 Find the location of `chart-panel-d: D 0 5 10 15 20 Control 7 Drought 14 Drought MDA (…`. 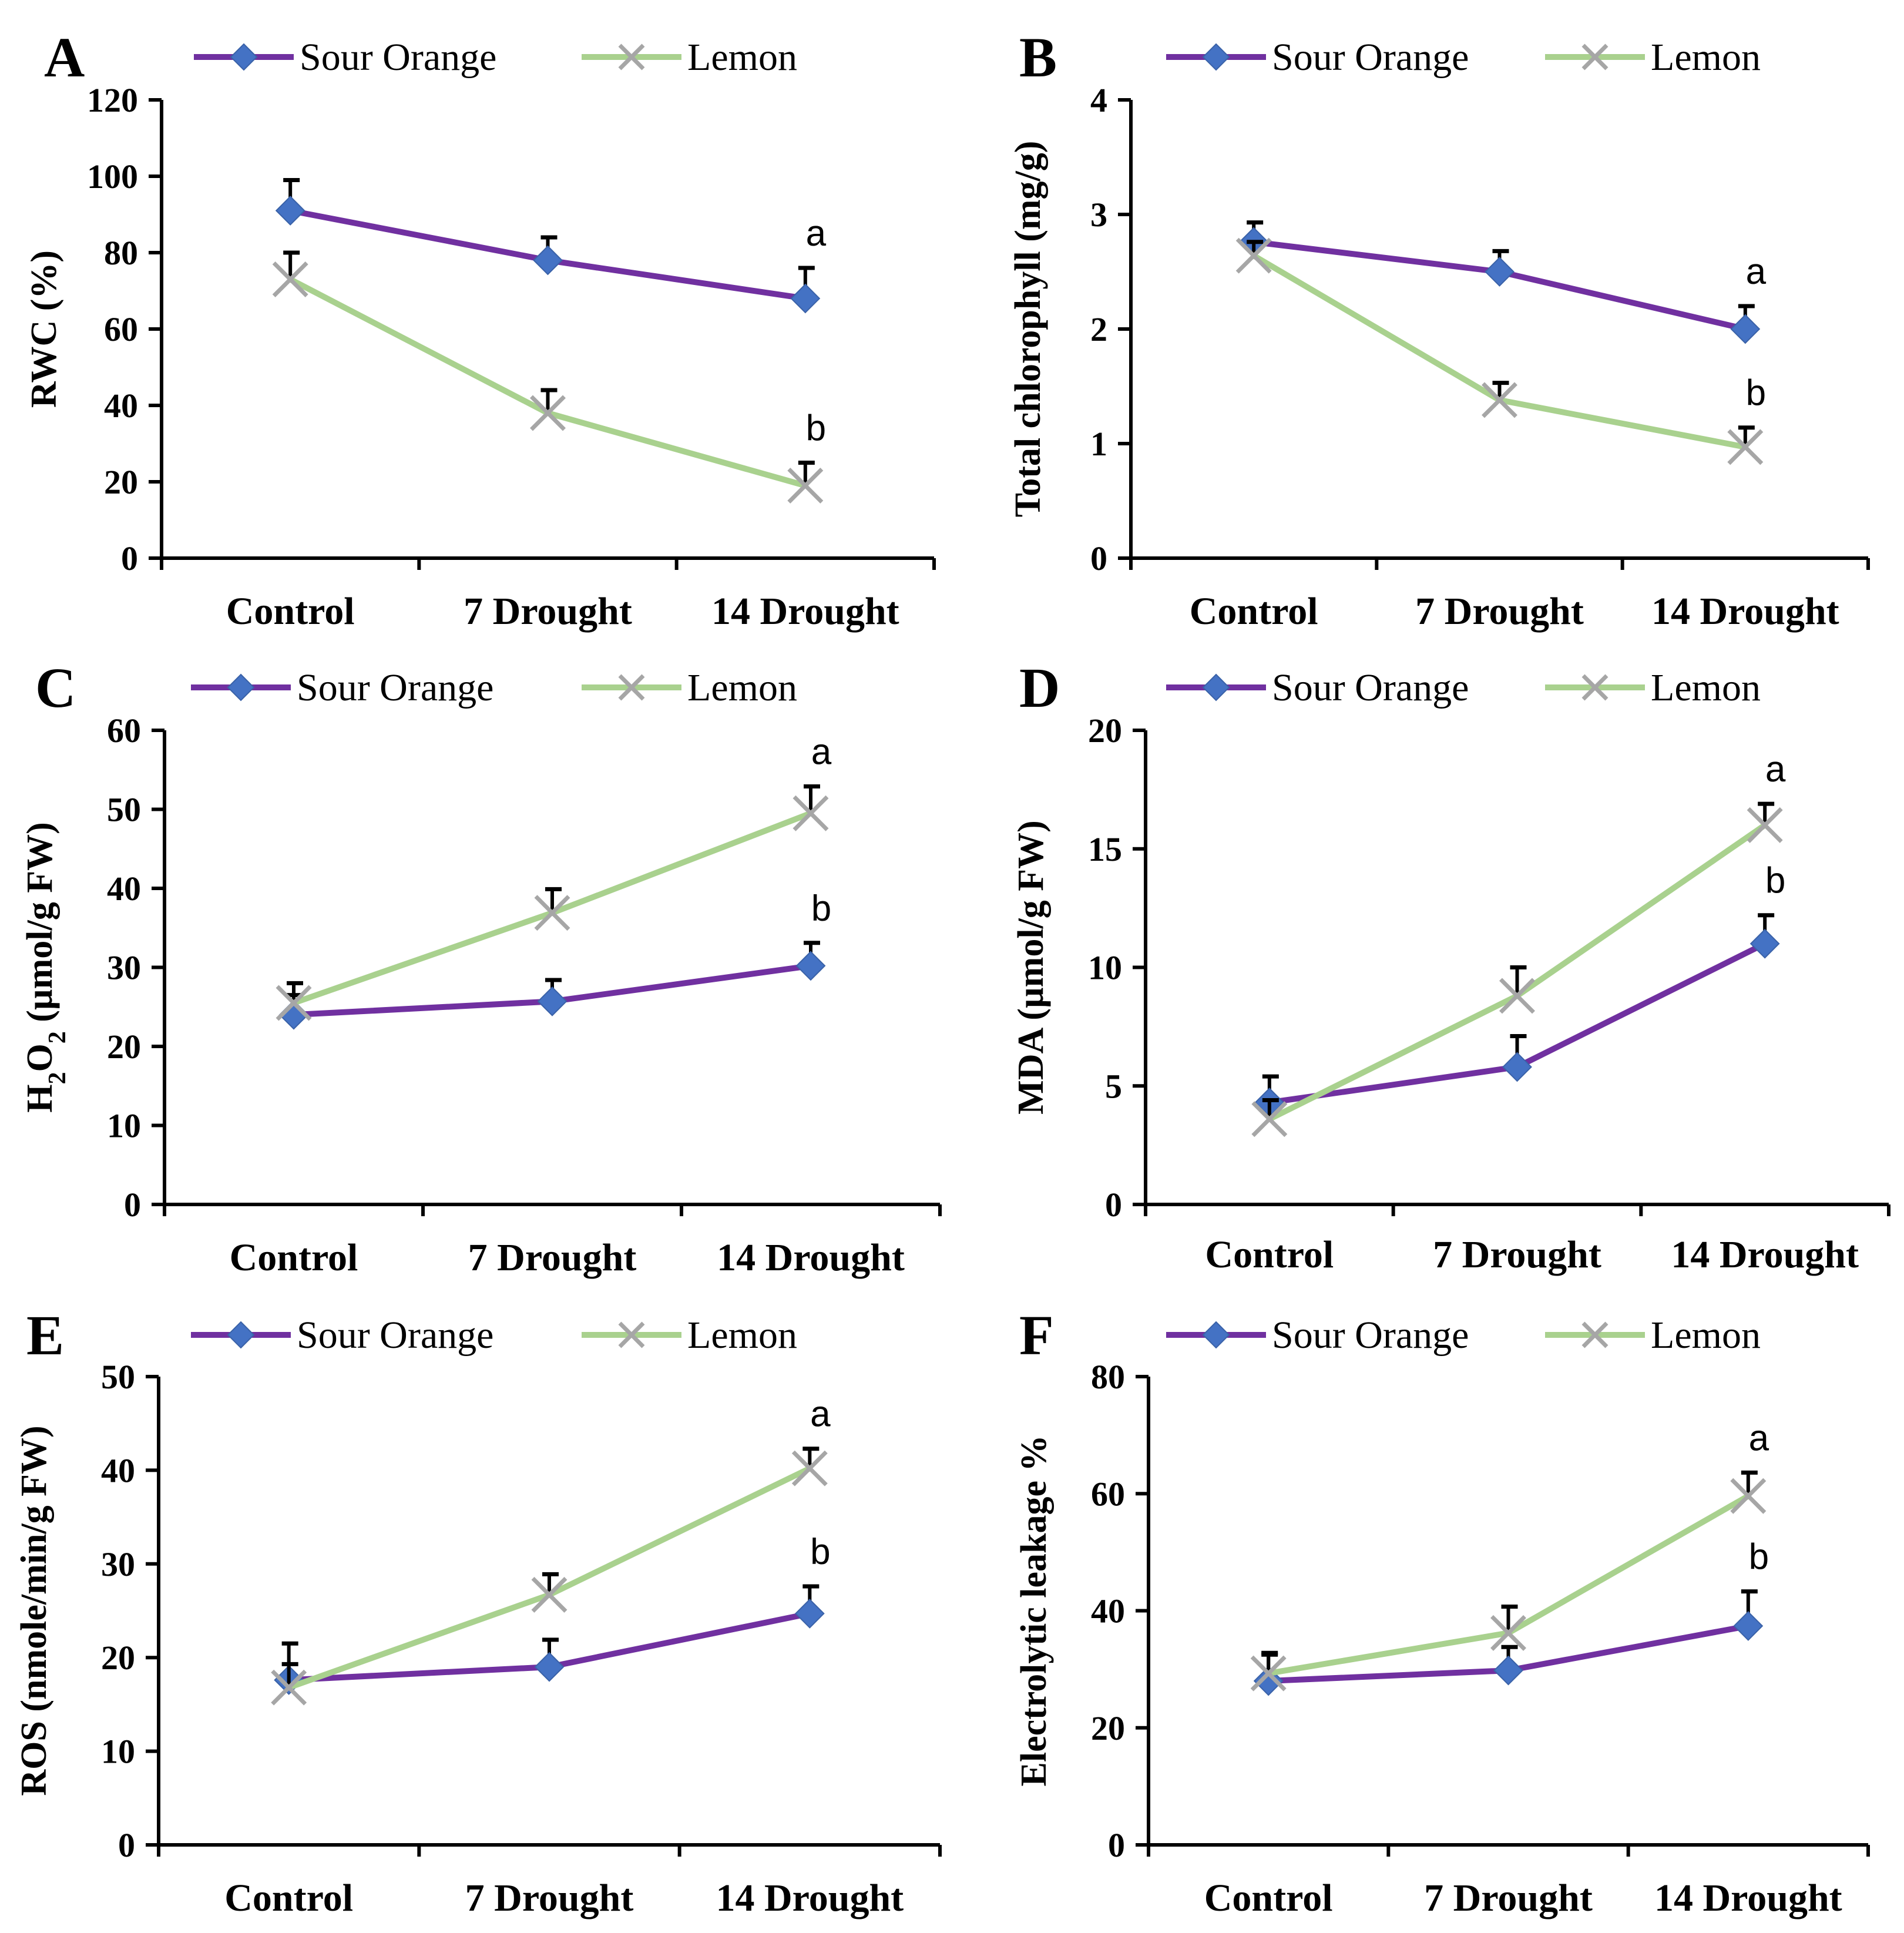

chart-panel-d: D 0 5 10 15 20 Control 7 Drought 14 Drought MDA (… is located at coordinates (1450, 966).